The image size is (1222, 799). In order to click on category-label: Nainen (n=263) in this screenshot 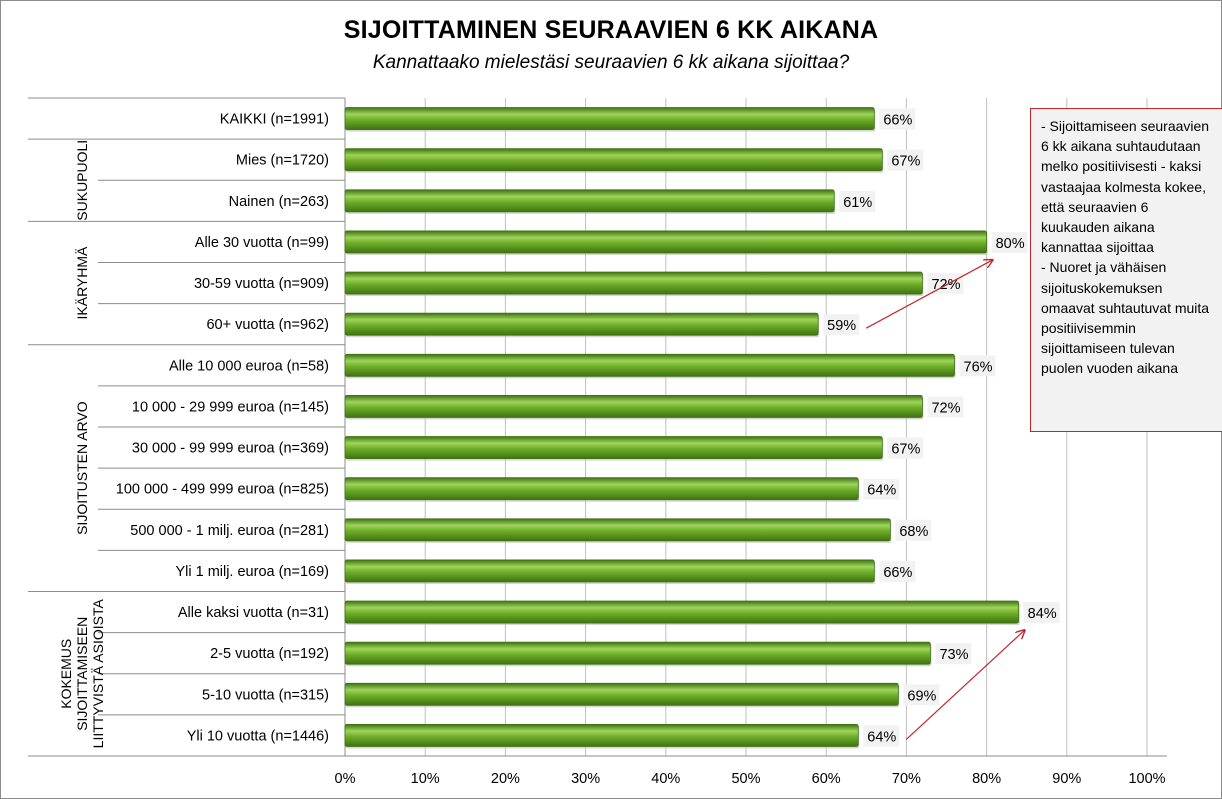, I will do `click(279, 202)`.